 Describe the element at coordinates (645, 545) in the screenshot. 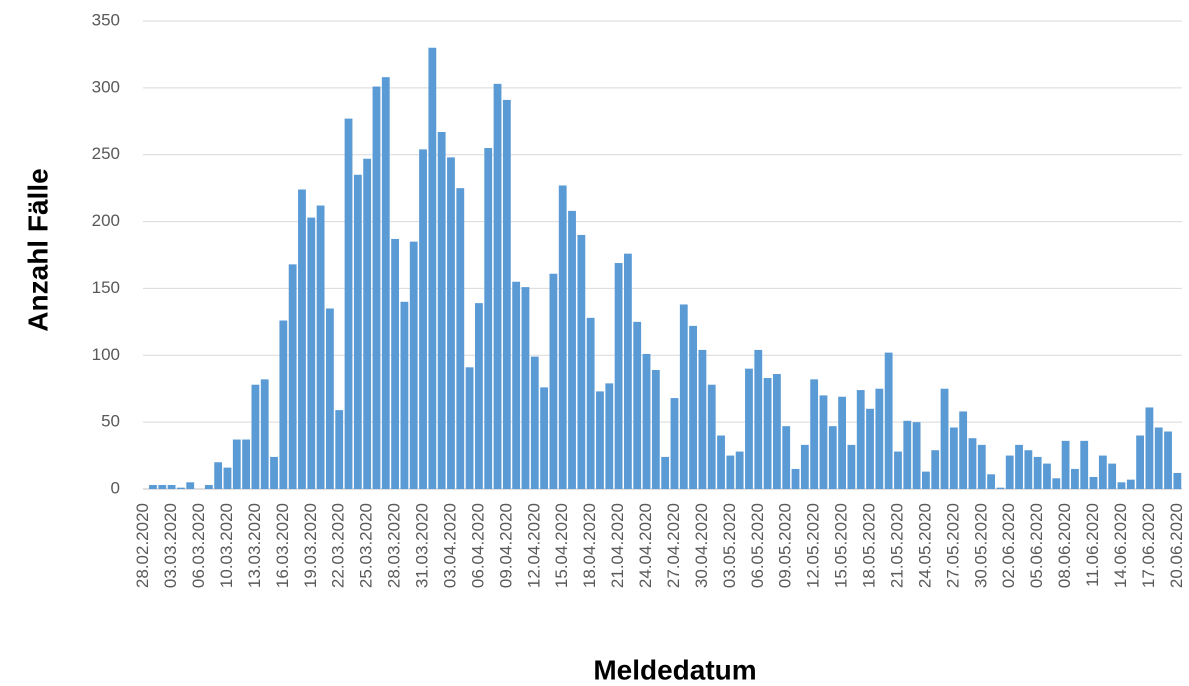

I see `x-tick-label: 24.04.2020` at that location.